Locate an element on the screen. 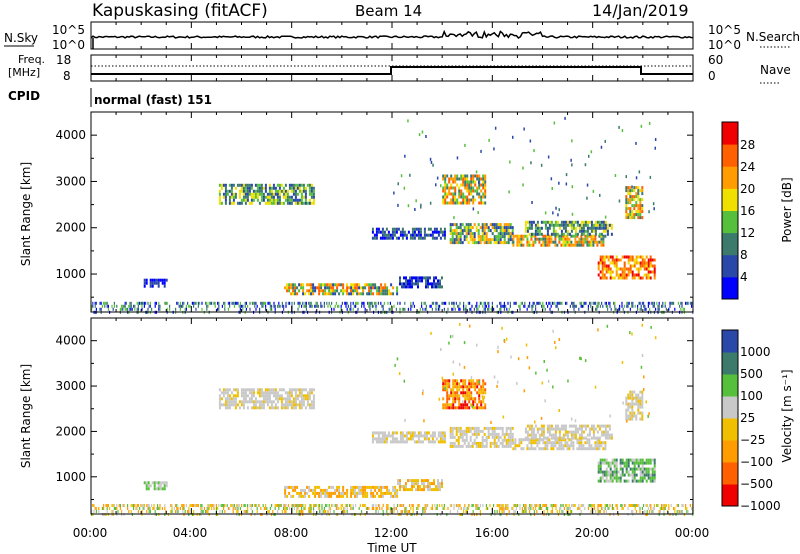 The height and width of the screenshot is (554, 800). velocity-scatter-cell is located at coordinates (545, 401).